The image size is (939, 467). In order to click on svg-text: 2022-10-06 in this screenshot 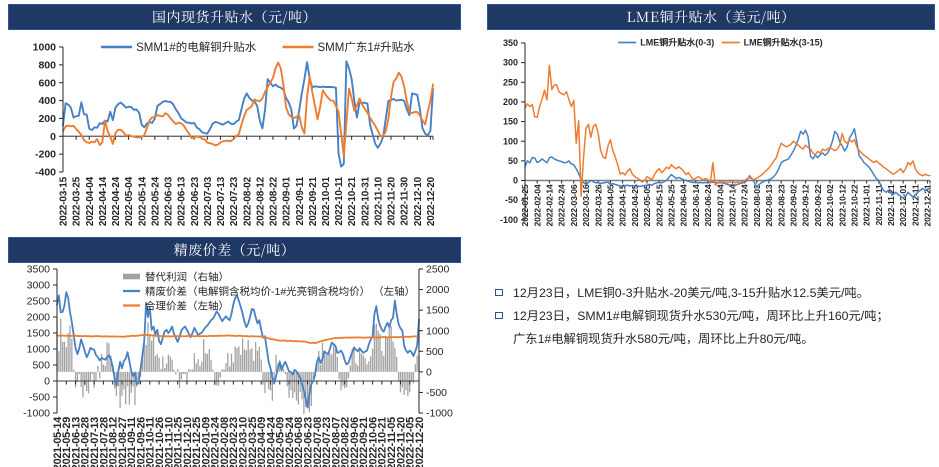, I will do `click(373, 442)`.